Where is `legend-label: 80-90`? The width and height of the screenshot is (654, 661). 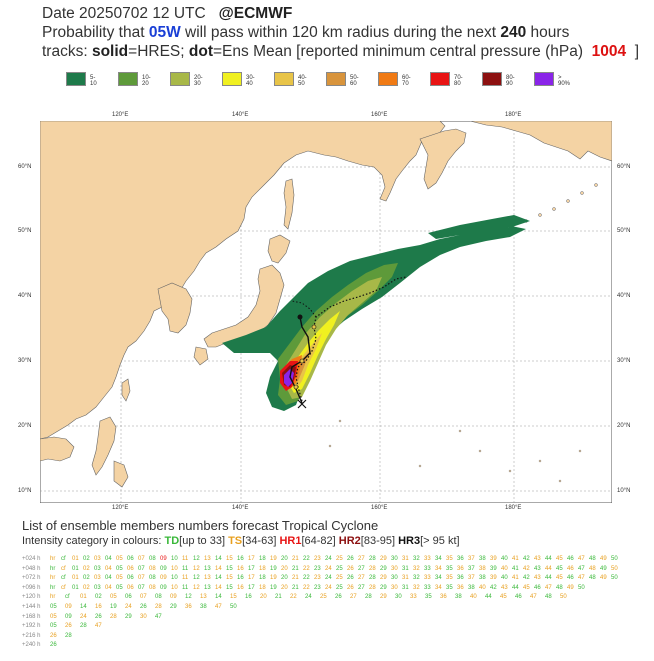 legend-label: 80-90 is located at coordinates (510, 81).